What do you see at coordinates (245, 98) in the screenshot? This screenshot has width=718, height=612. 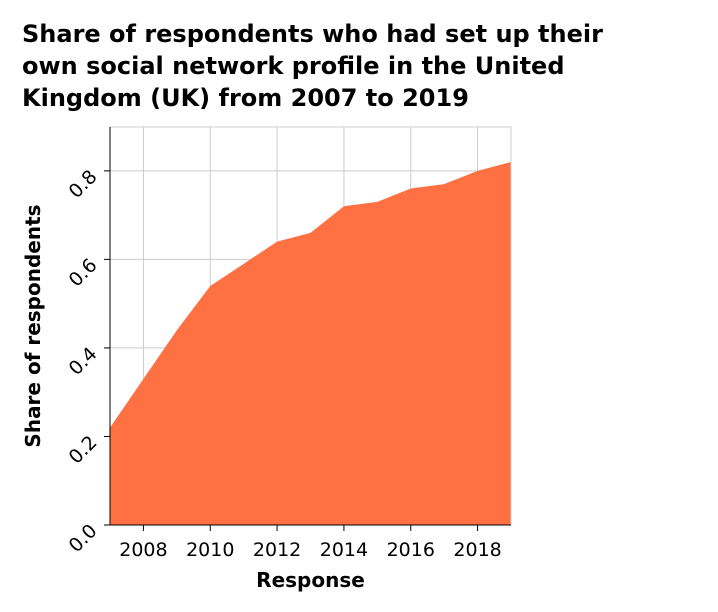 I see `chart-title-line-3: Kingdom (UK) from 2007 to 2019` at bounding box center [245, 98].